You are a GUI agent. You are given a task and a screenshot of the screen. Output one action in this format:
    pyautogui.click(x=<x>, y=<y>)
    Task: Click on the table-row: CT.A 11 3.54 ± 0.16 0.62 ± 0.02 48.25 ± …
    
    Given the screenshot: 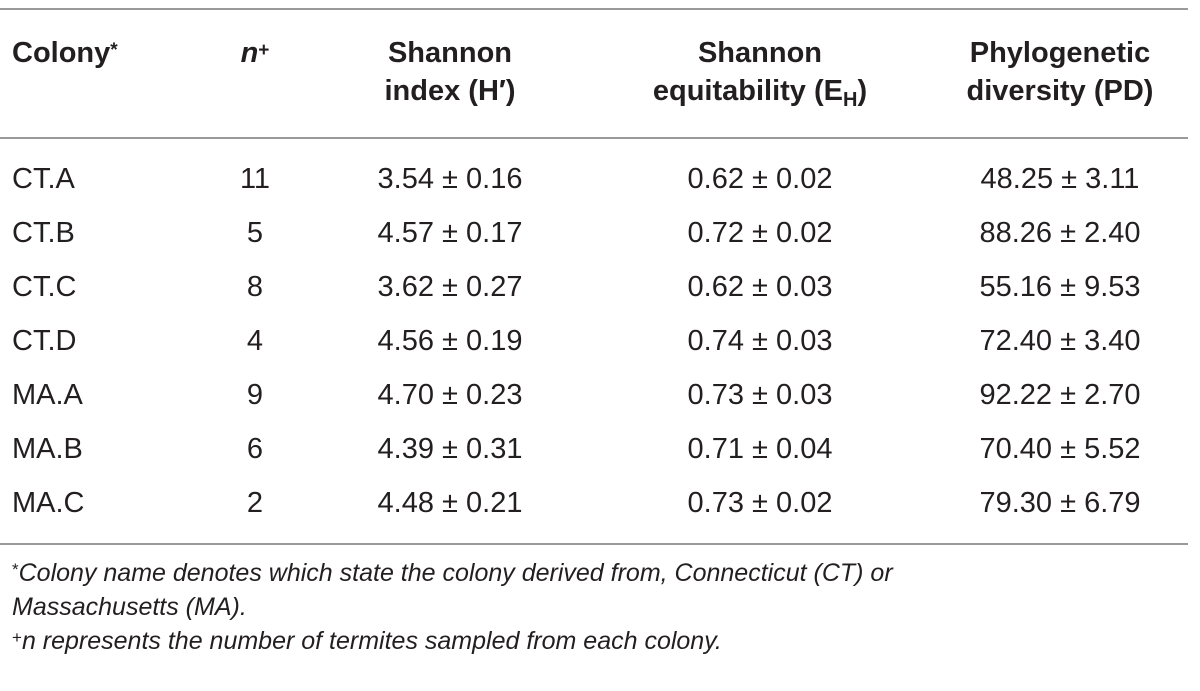 What is the action you would take?
    pyautogui.click(x=594, y=179)
    